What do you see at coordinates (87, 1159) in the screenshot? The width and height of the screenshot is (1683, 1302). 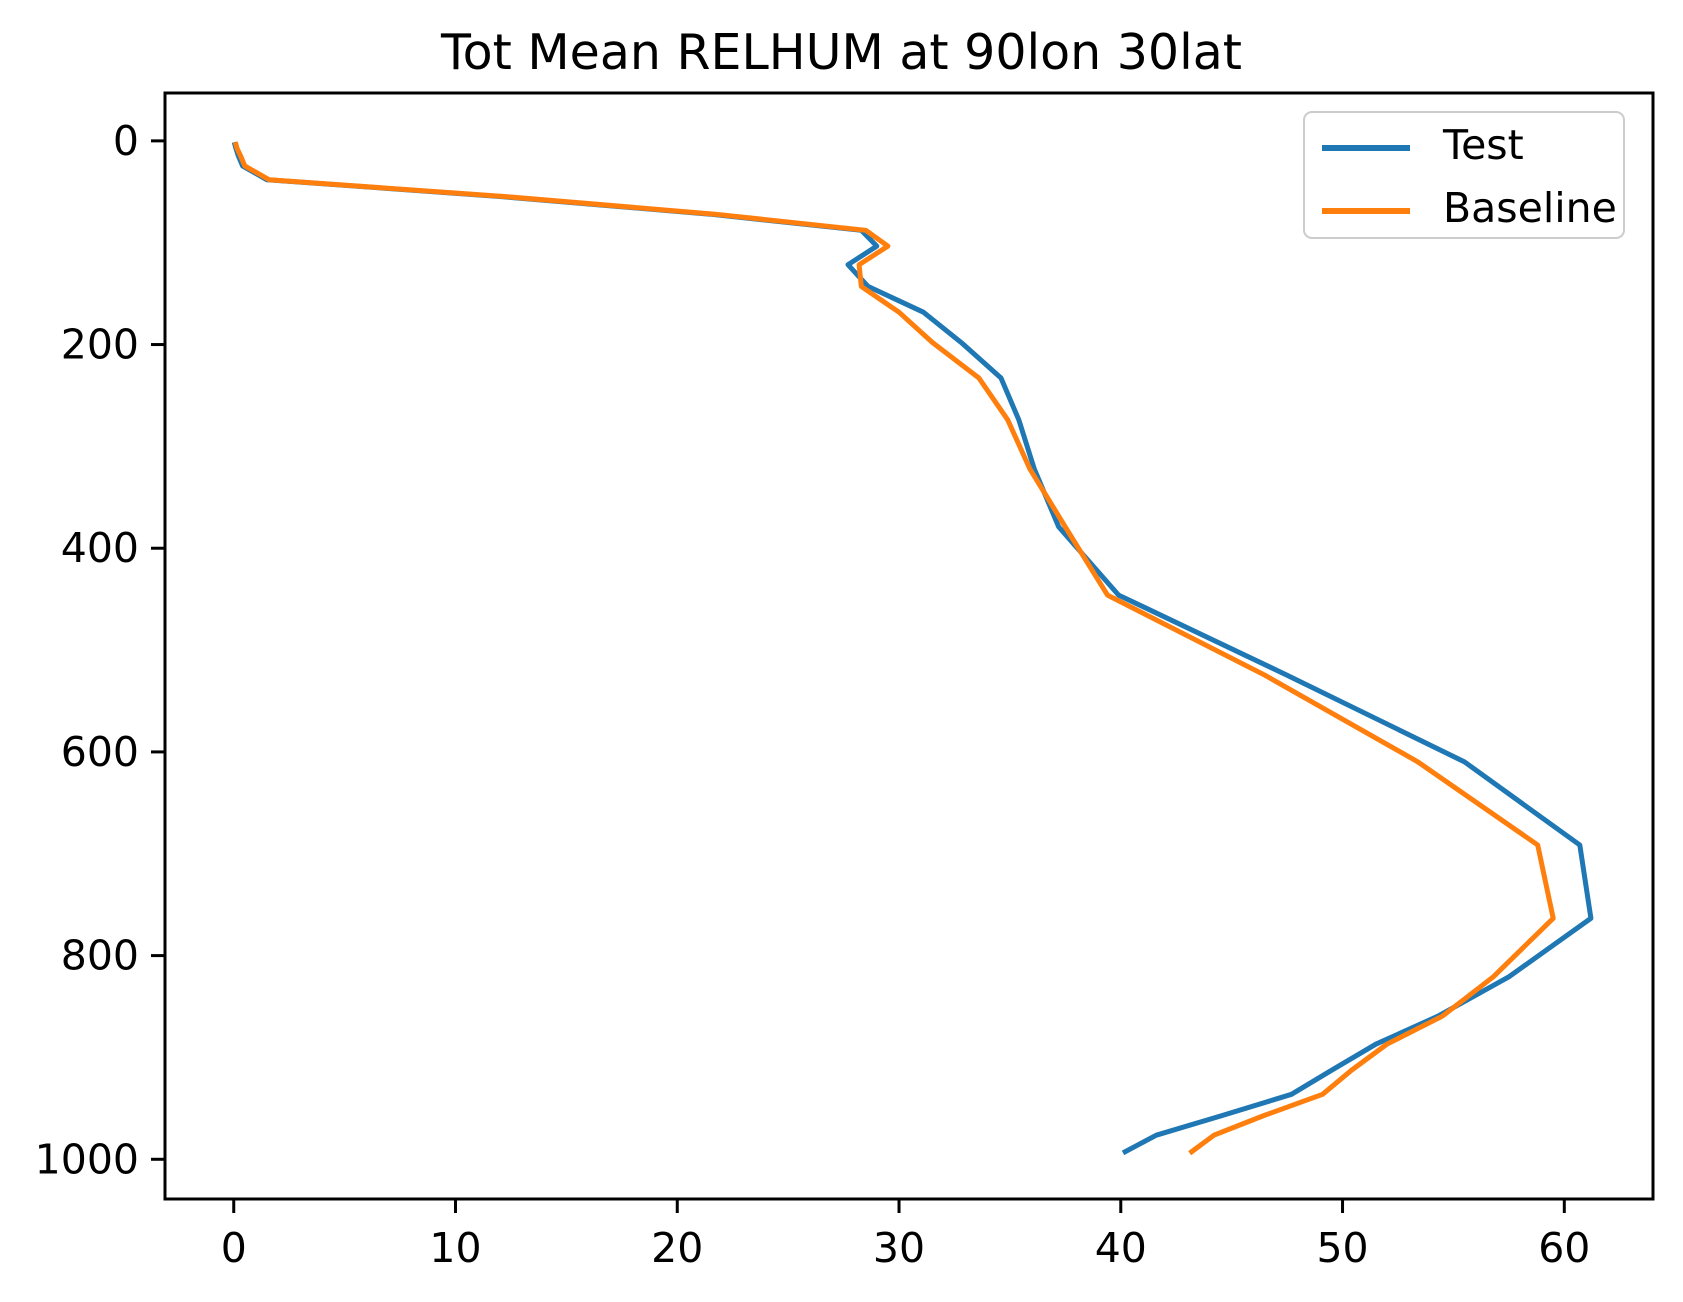 I see `y-tick-label: 1000` at bounding box center [87, 1159].